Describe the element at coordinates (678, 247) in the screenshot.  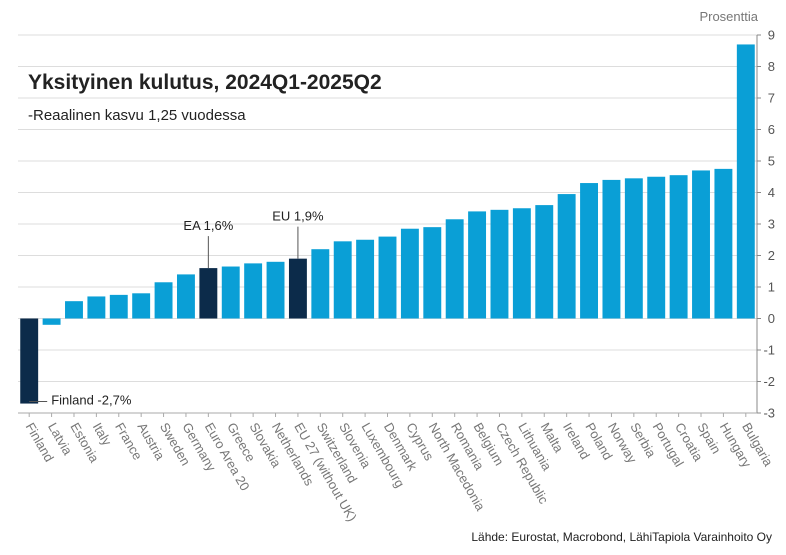
I see `bar-croatia` at that location.